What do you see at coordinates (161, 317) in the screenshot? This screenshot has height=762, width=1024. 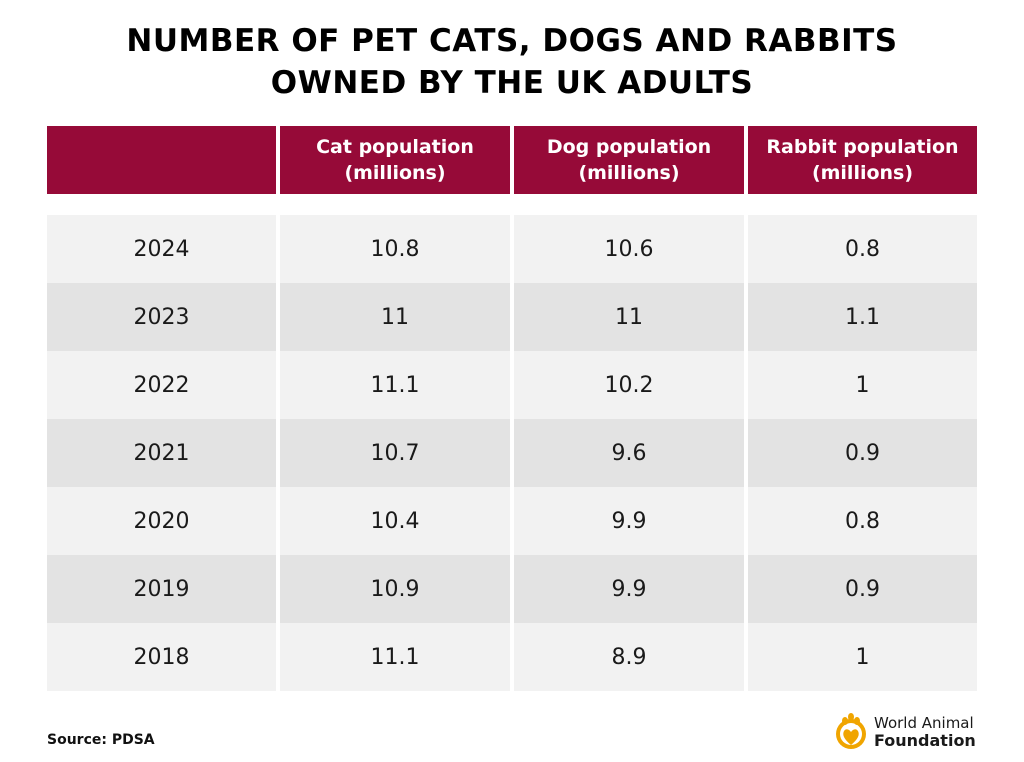 I see `table-row-year-cell: 2023` at bounding box center [161, 317].